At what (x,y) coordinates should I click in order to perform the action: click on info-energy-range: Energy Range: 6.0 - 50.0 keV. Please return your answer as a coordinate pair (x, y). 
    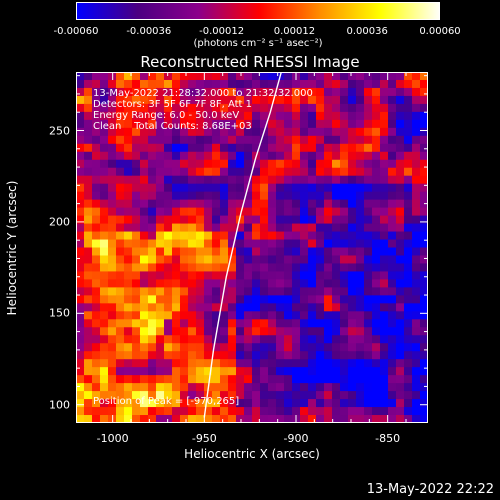
    Looking at the image, I should click on (166, 115).